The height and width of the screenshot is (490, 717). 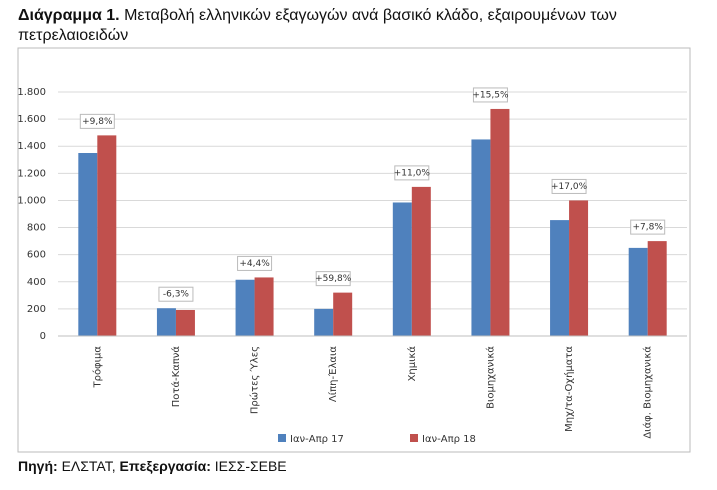 What do you see at coordinates (88, 466) in the screenshot?
I see `source-text: ΕΛΣΤΑΤ,` at bounding box center [88, 466].